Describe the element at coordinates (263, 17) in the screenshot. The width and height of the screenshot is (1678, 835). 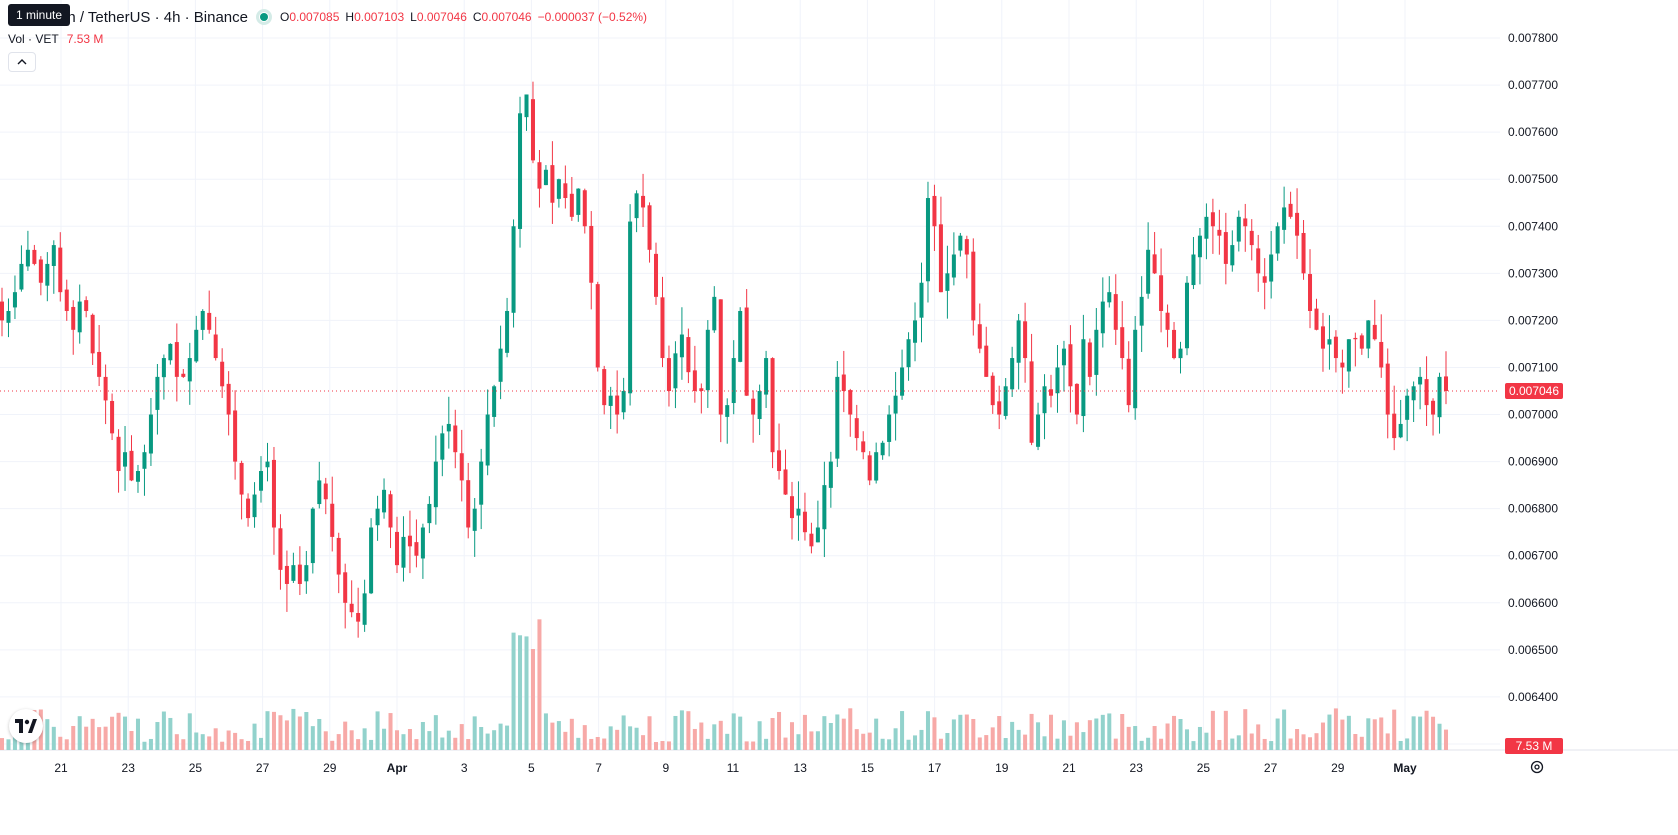
I see `market-status-icon` at that location.